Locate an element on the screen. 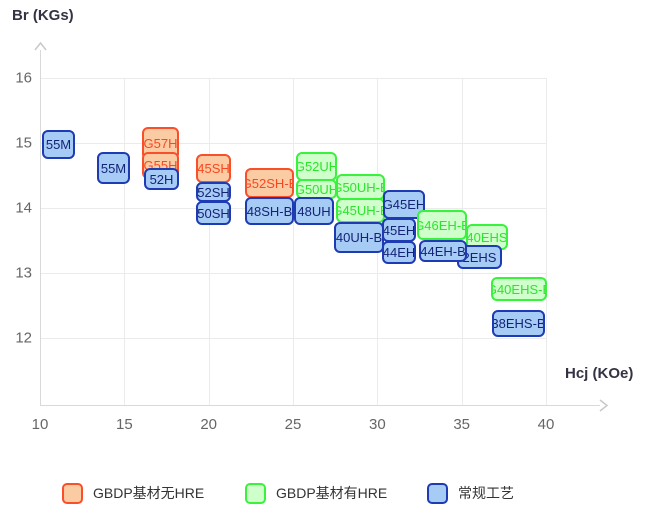 The height and width of the screenshot is (515, 645). y-axis-tick-label: 15 is located at coordinates (23, 143).